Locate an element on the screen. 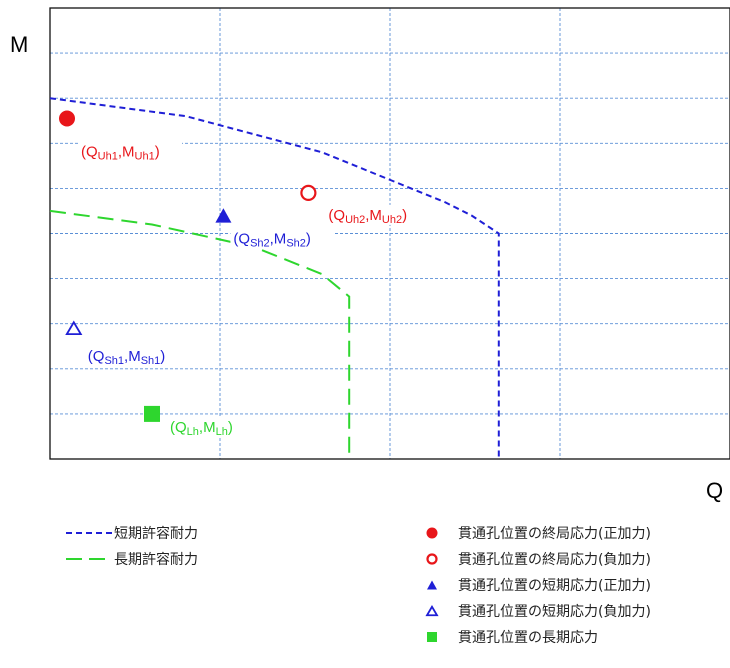 The width and height of the screenshot is (730, 668). data-label: (QLh,MLh) is located at coordinates (201, 428).